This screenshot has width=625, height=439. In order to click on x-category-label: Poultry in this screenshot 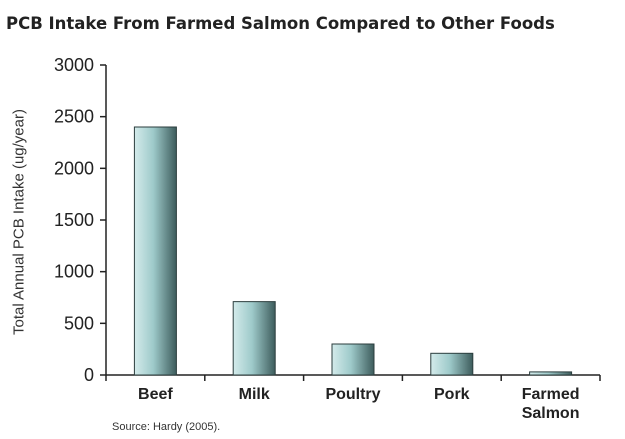, I will do `click(352, 394)`.